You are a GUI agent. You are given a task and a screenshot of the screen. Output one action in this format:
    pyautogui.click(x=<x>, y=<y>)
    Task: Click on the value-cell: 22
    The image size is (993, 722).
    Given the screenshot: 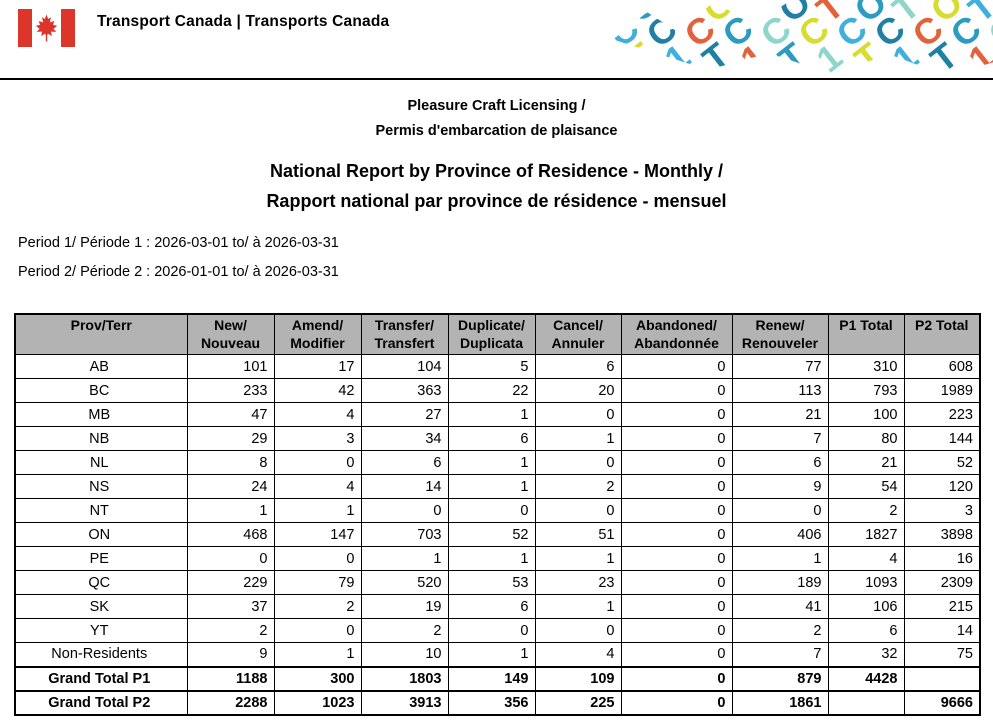 What is the action you would take?
    pyautogui.click(x=491, y=390)
    